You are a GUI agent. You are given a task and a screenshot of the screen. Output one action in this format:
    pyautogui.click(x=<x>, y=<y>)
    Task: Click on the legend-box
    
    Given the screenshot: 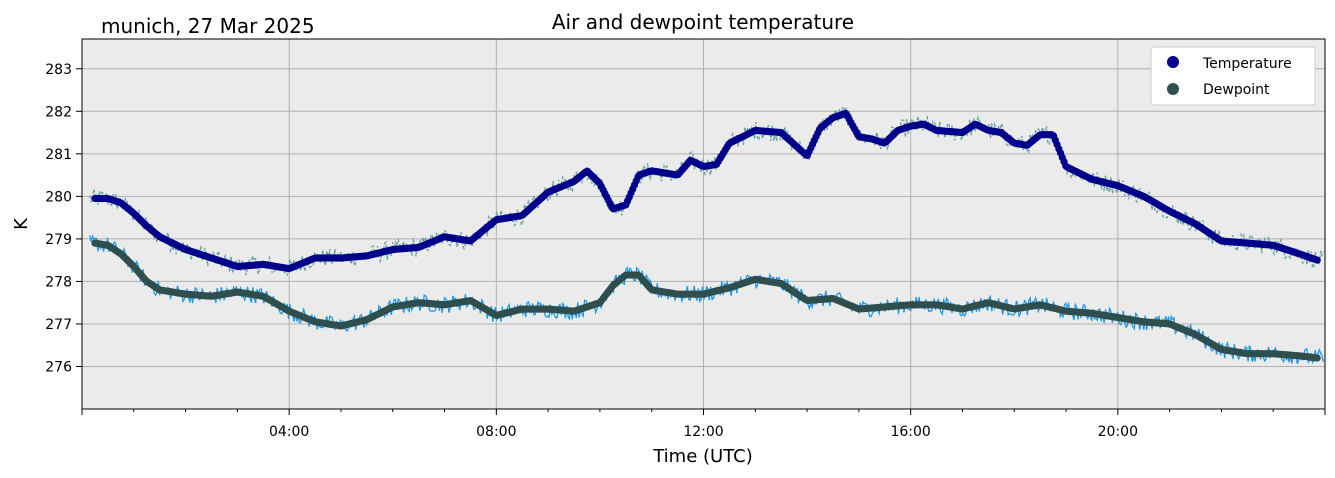 What is the action you would take?
    pyautogui.click(x=1233, y=76)
    